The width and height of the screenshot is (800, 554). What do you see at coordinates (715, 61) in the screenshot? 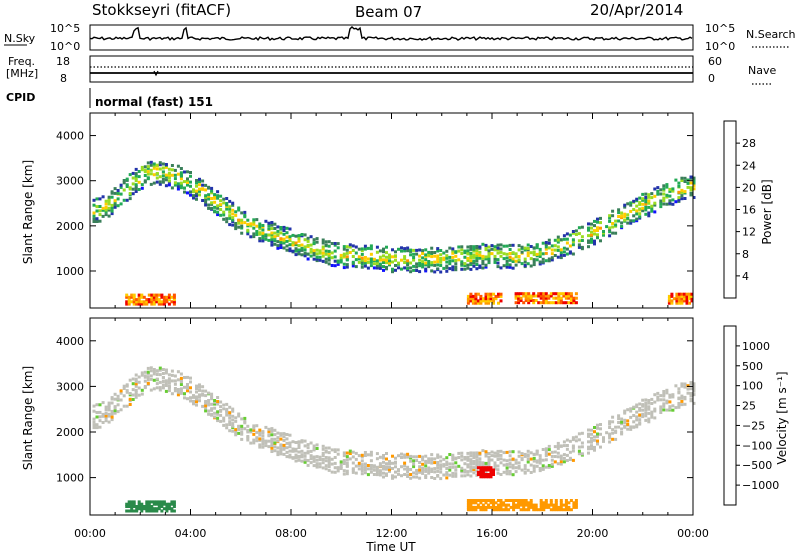
I see `nave-tick-top: 60` at bounding box center [715, 61].